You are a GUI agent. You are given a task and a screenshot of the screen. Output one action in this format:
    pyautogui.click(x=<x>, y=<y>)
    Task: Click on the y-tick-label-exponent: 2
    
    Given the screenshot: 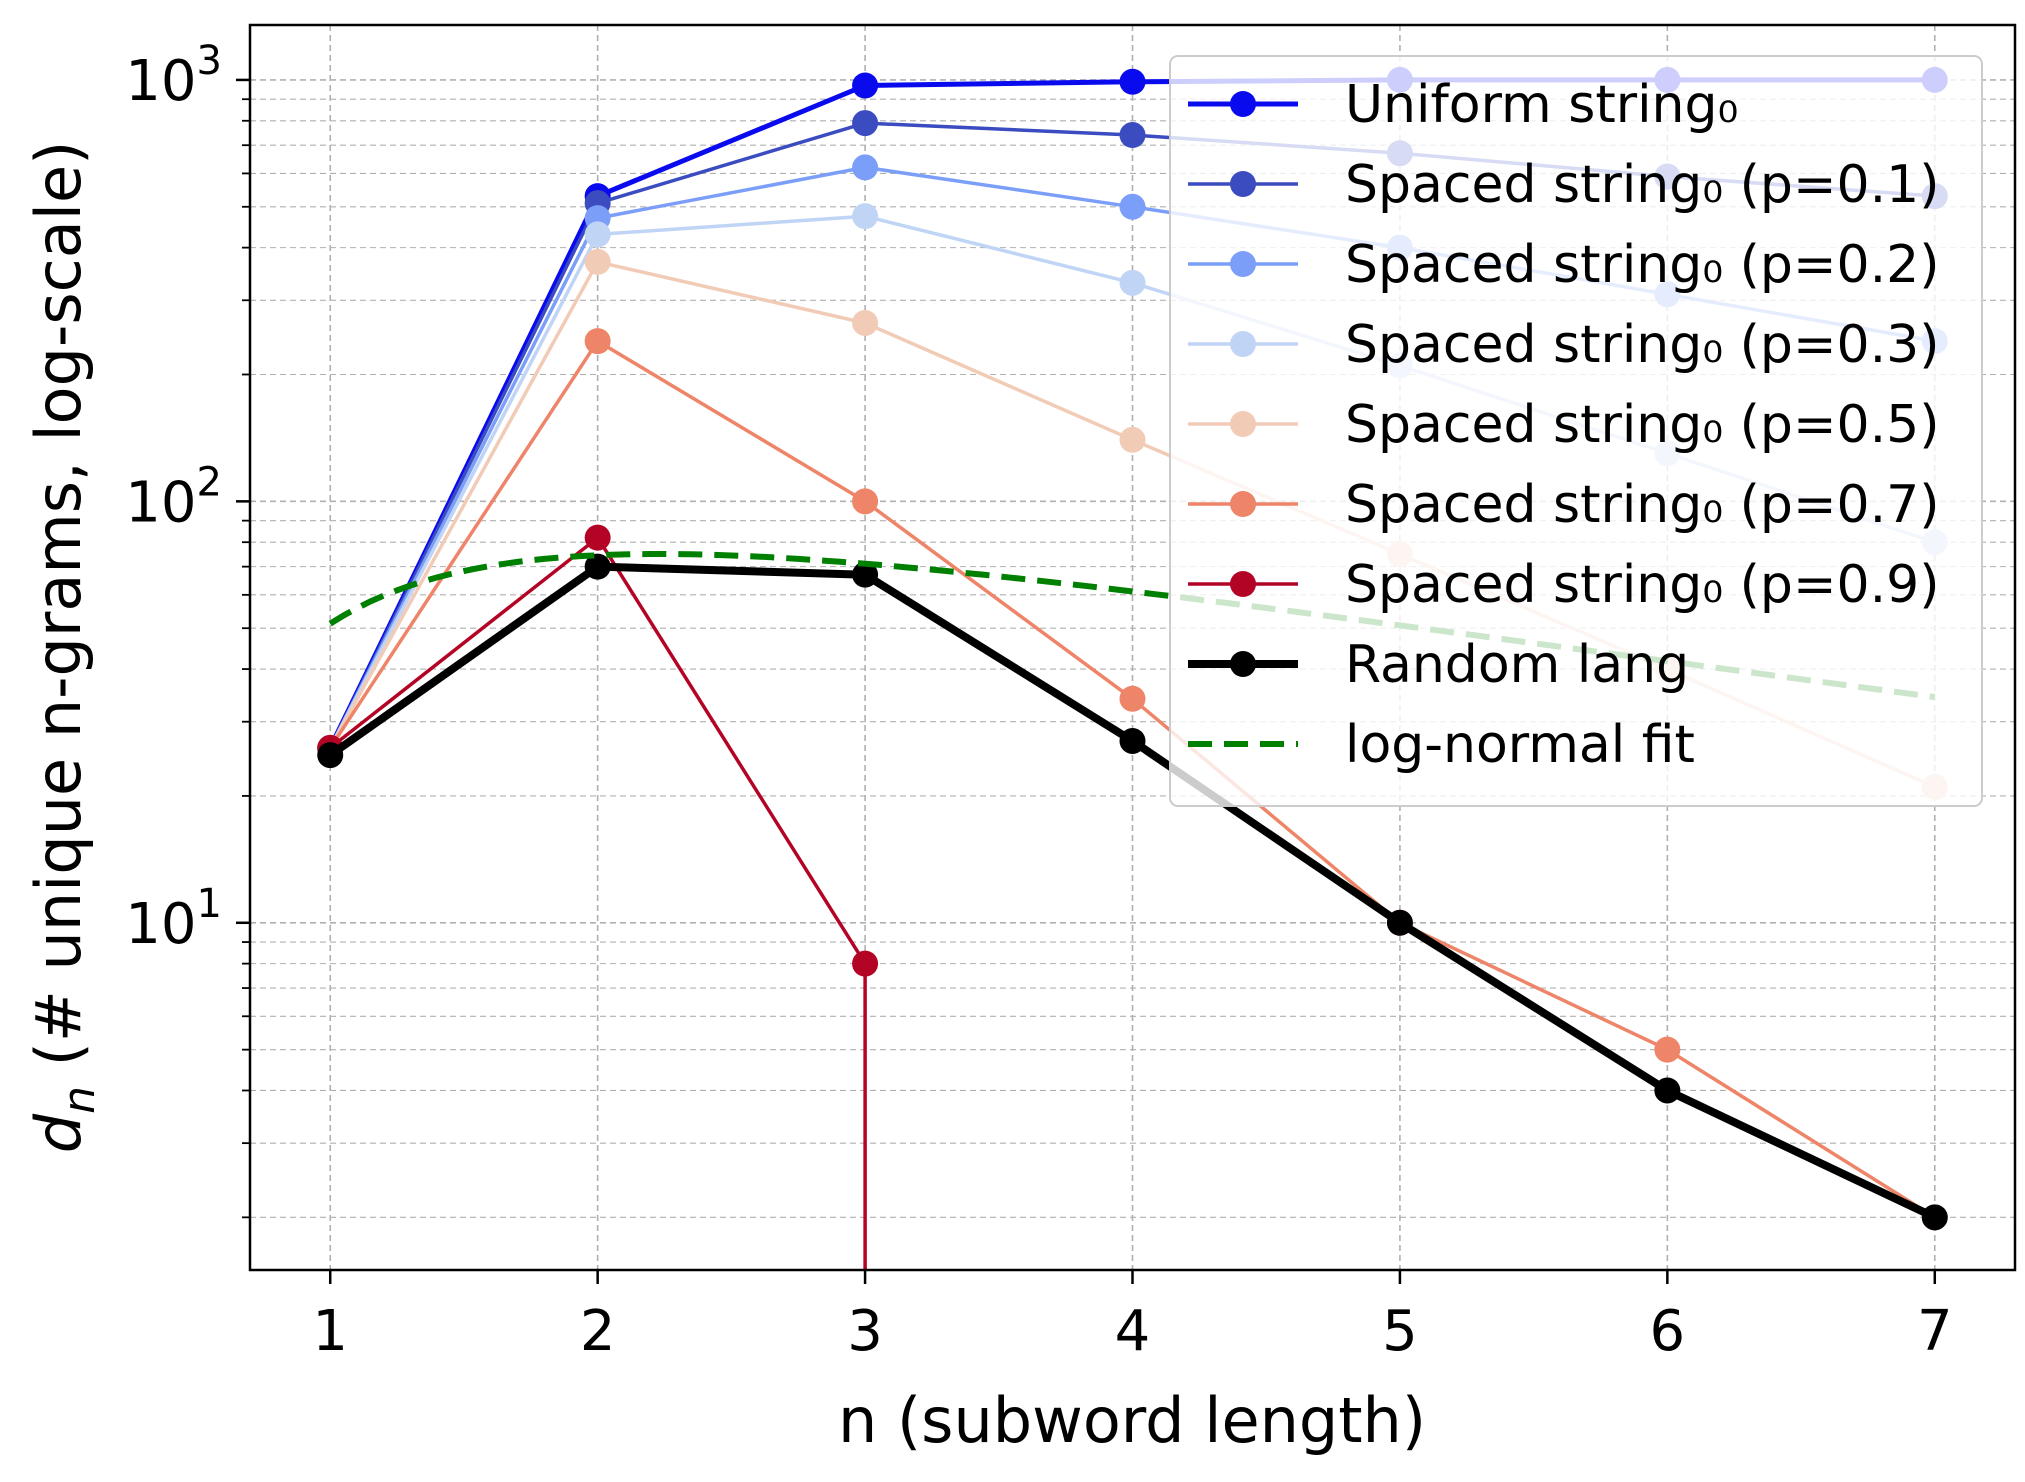 What is the action you would take?
    pyautogui.click(x=209, y=482)
    